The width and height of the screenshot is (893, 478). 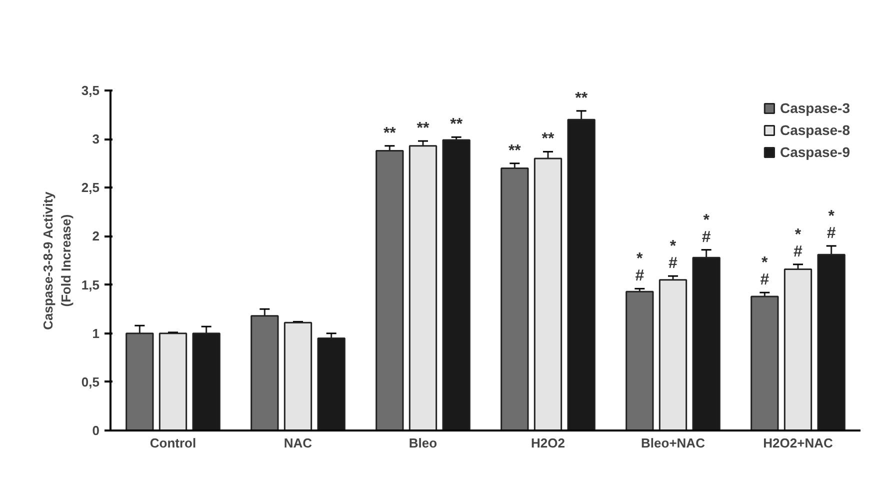 What do you see at coordinates (90, 284) in the screenshot?
I see `y-tick-label: 1,5` at bounding box center [90, 284].